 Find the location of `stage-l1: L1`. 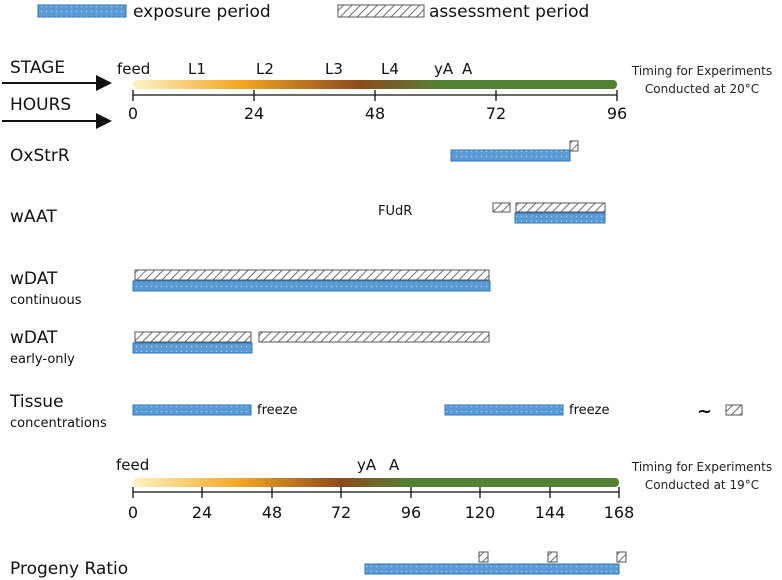

stage-l1: L1 is located at coordinates (197, 69).